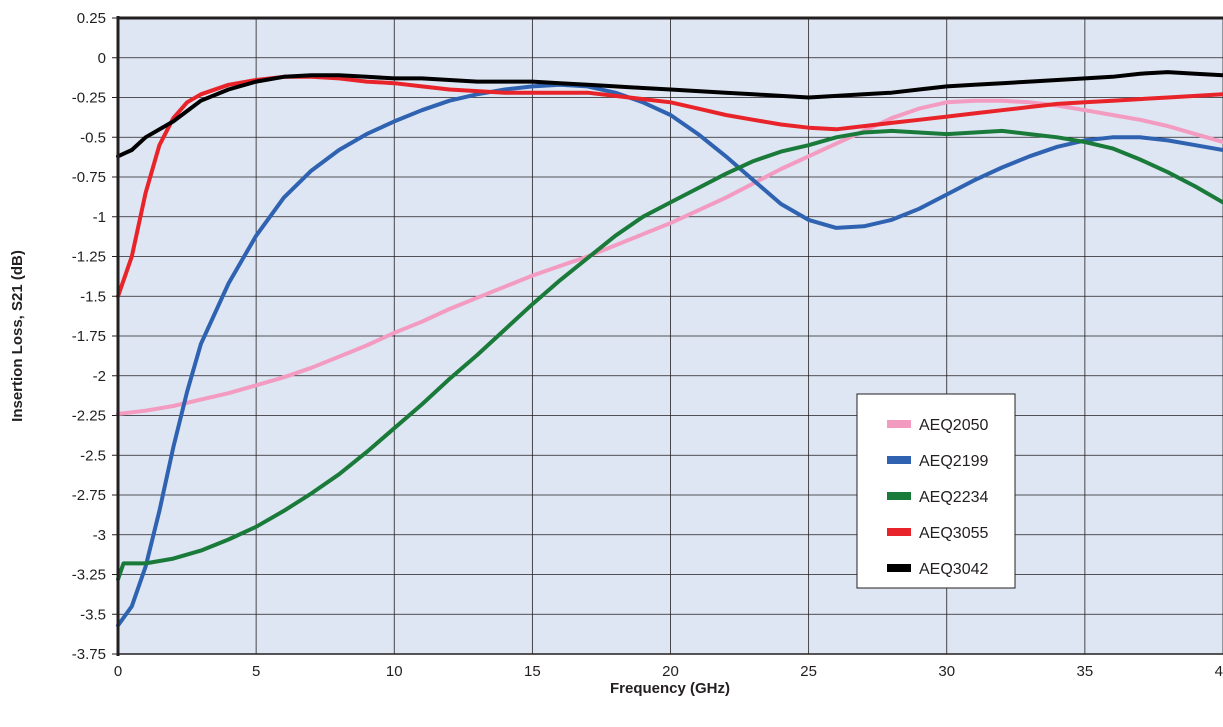 The height and width of the screenshot is (727, 1223). What do you see at coordinates (93, 137) in the screenshot?
I see `y-tick-label: -0.5` at bounding box center [93, 137].